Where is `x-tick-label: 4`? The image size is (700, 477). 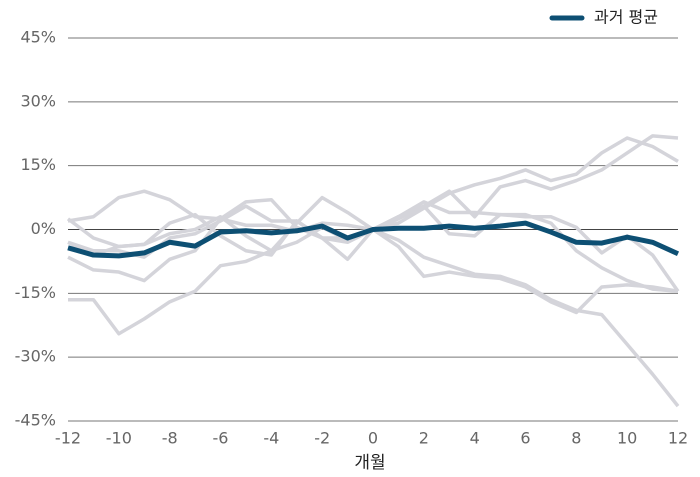
x-tick-label: 4 is located at coordinates (475, 438).